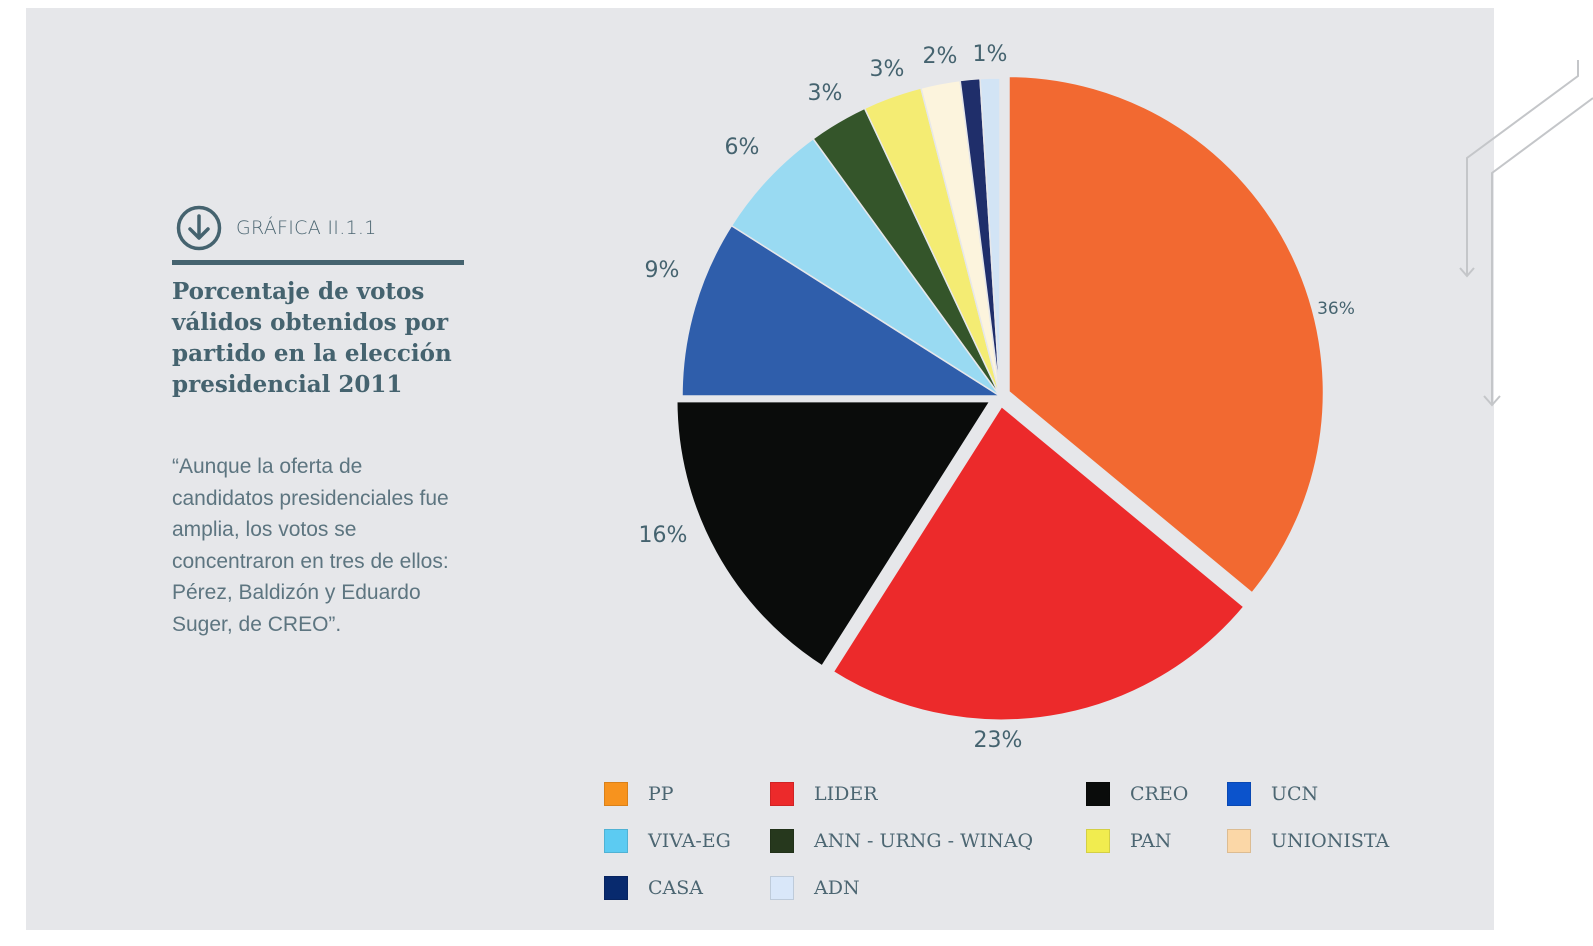  I want to click on pie-slice-label: 2%, so click(940, 56).